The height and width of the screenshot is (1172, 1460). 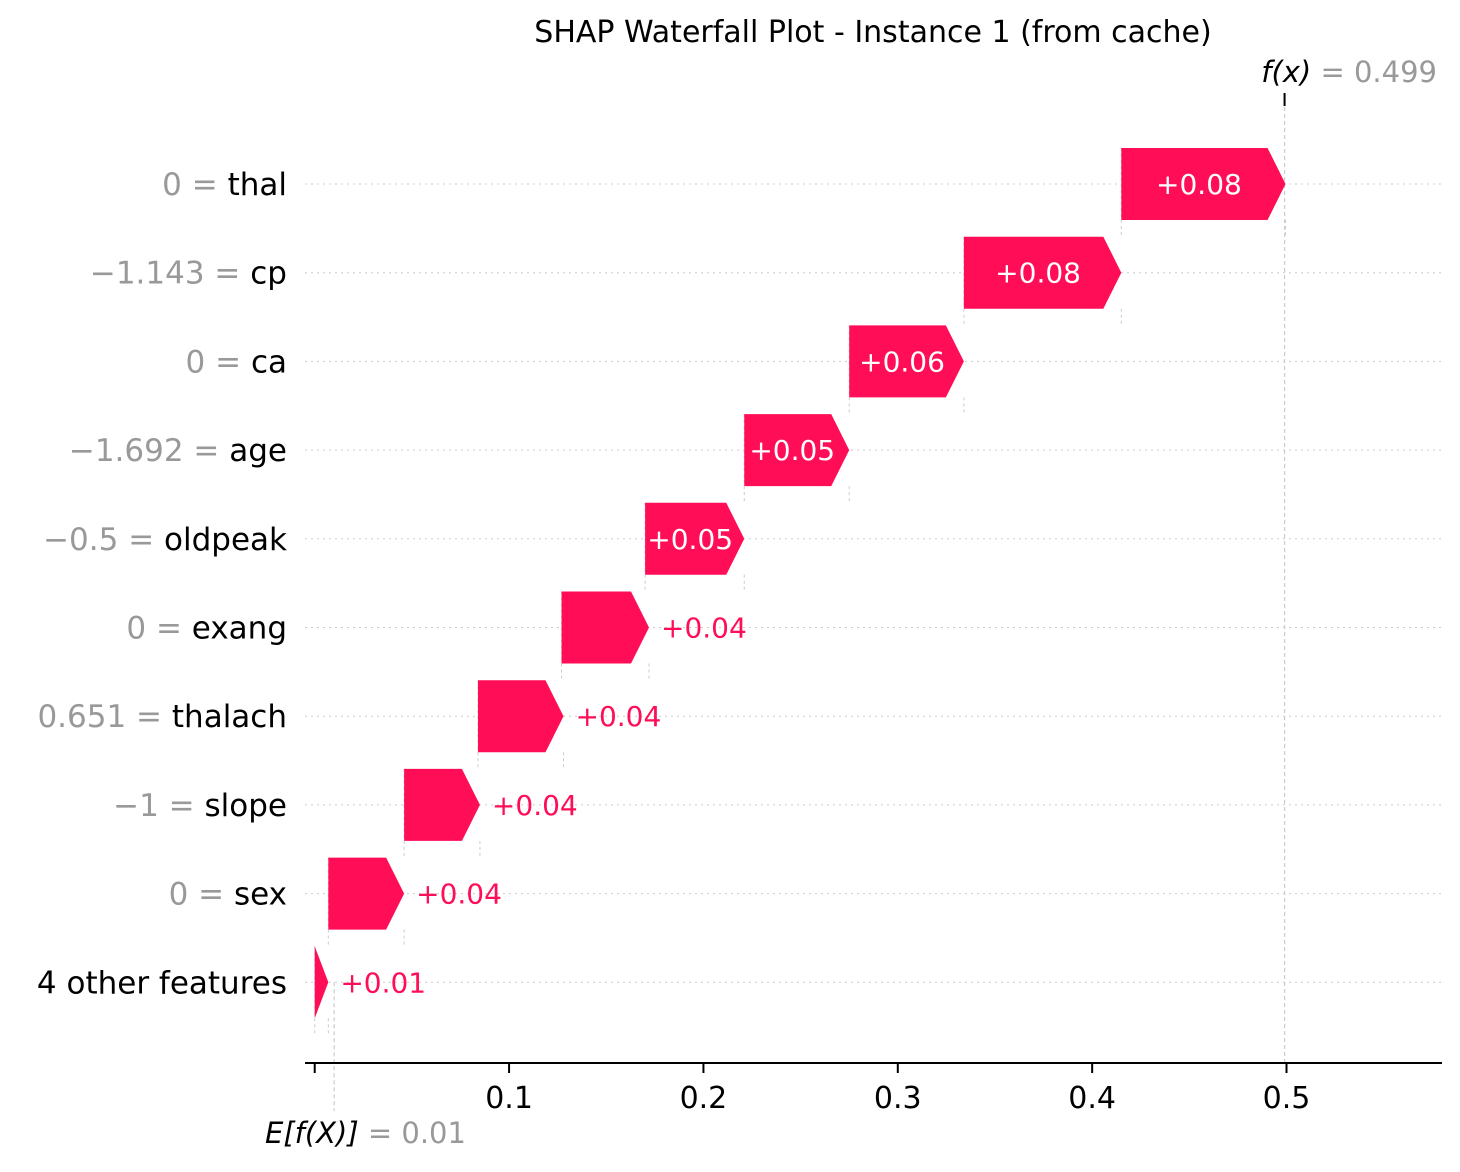 I want to click on shap-value-label: +0.06, so click(x=902, y=361).